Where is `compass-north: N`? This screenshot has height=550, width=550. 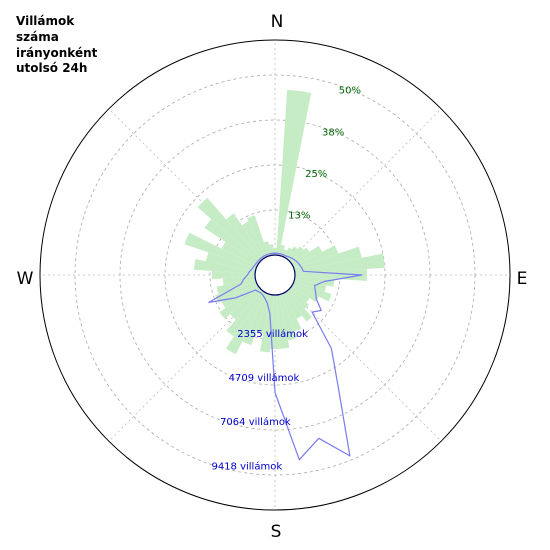
compass-north: N is located at coordinates (277, 22).